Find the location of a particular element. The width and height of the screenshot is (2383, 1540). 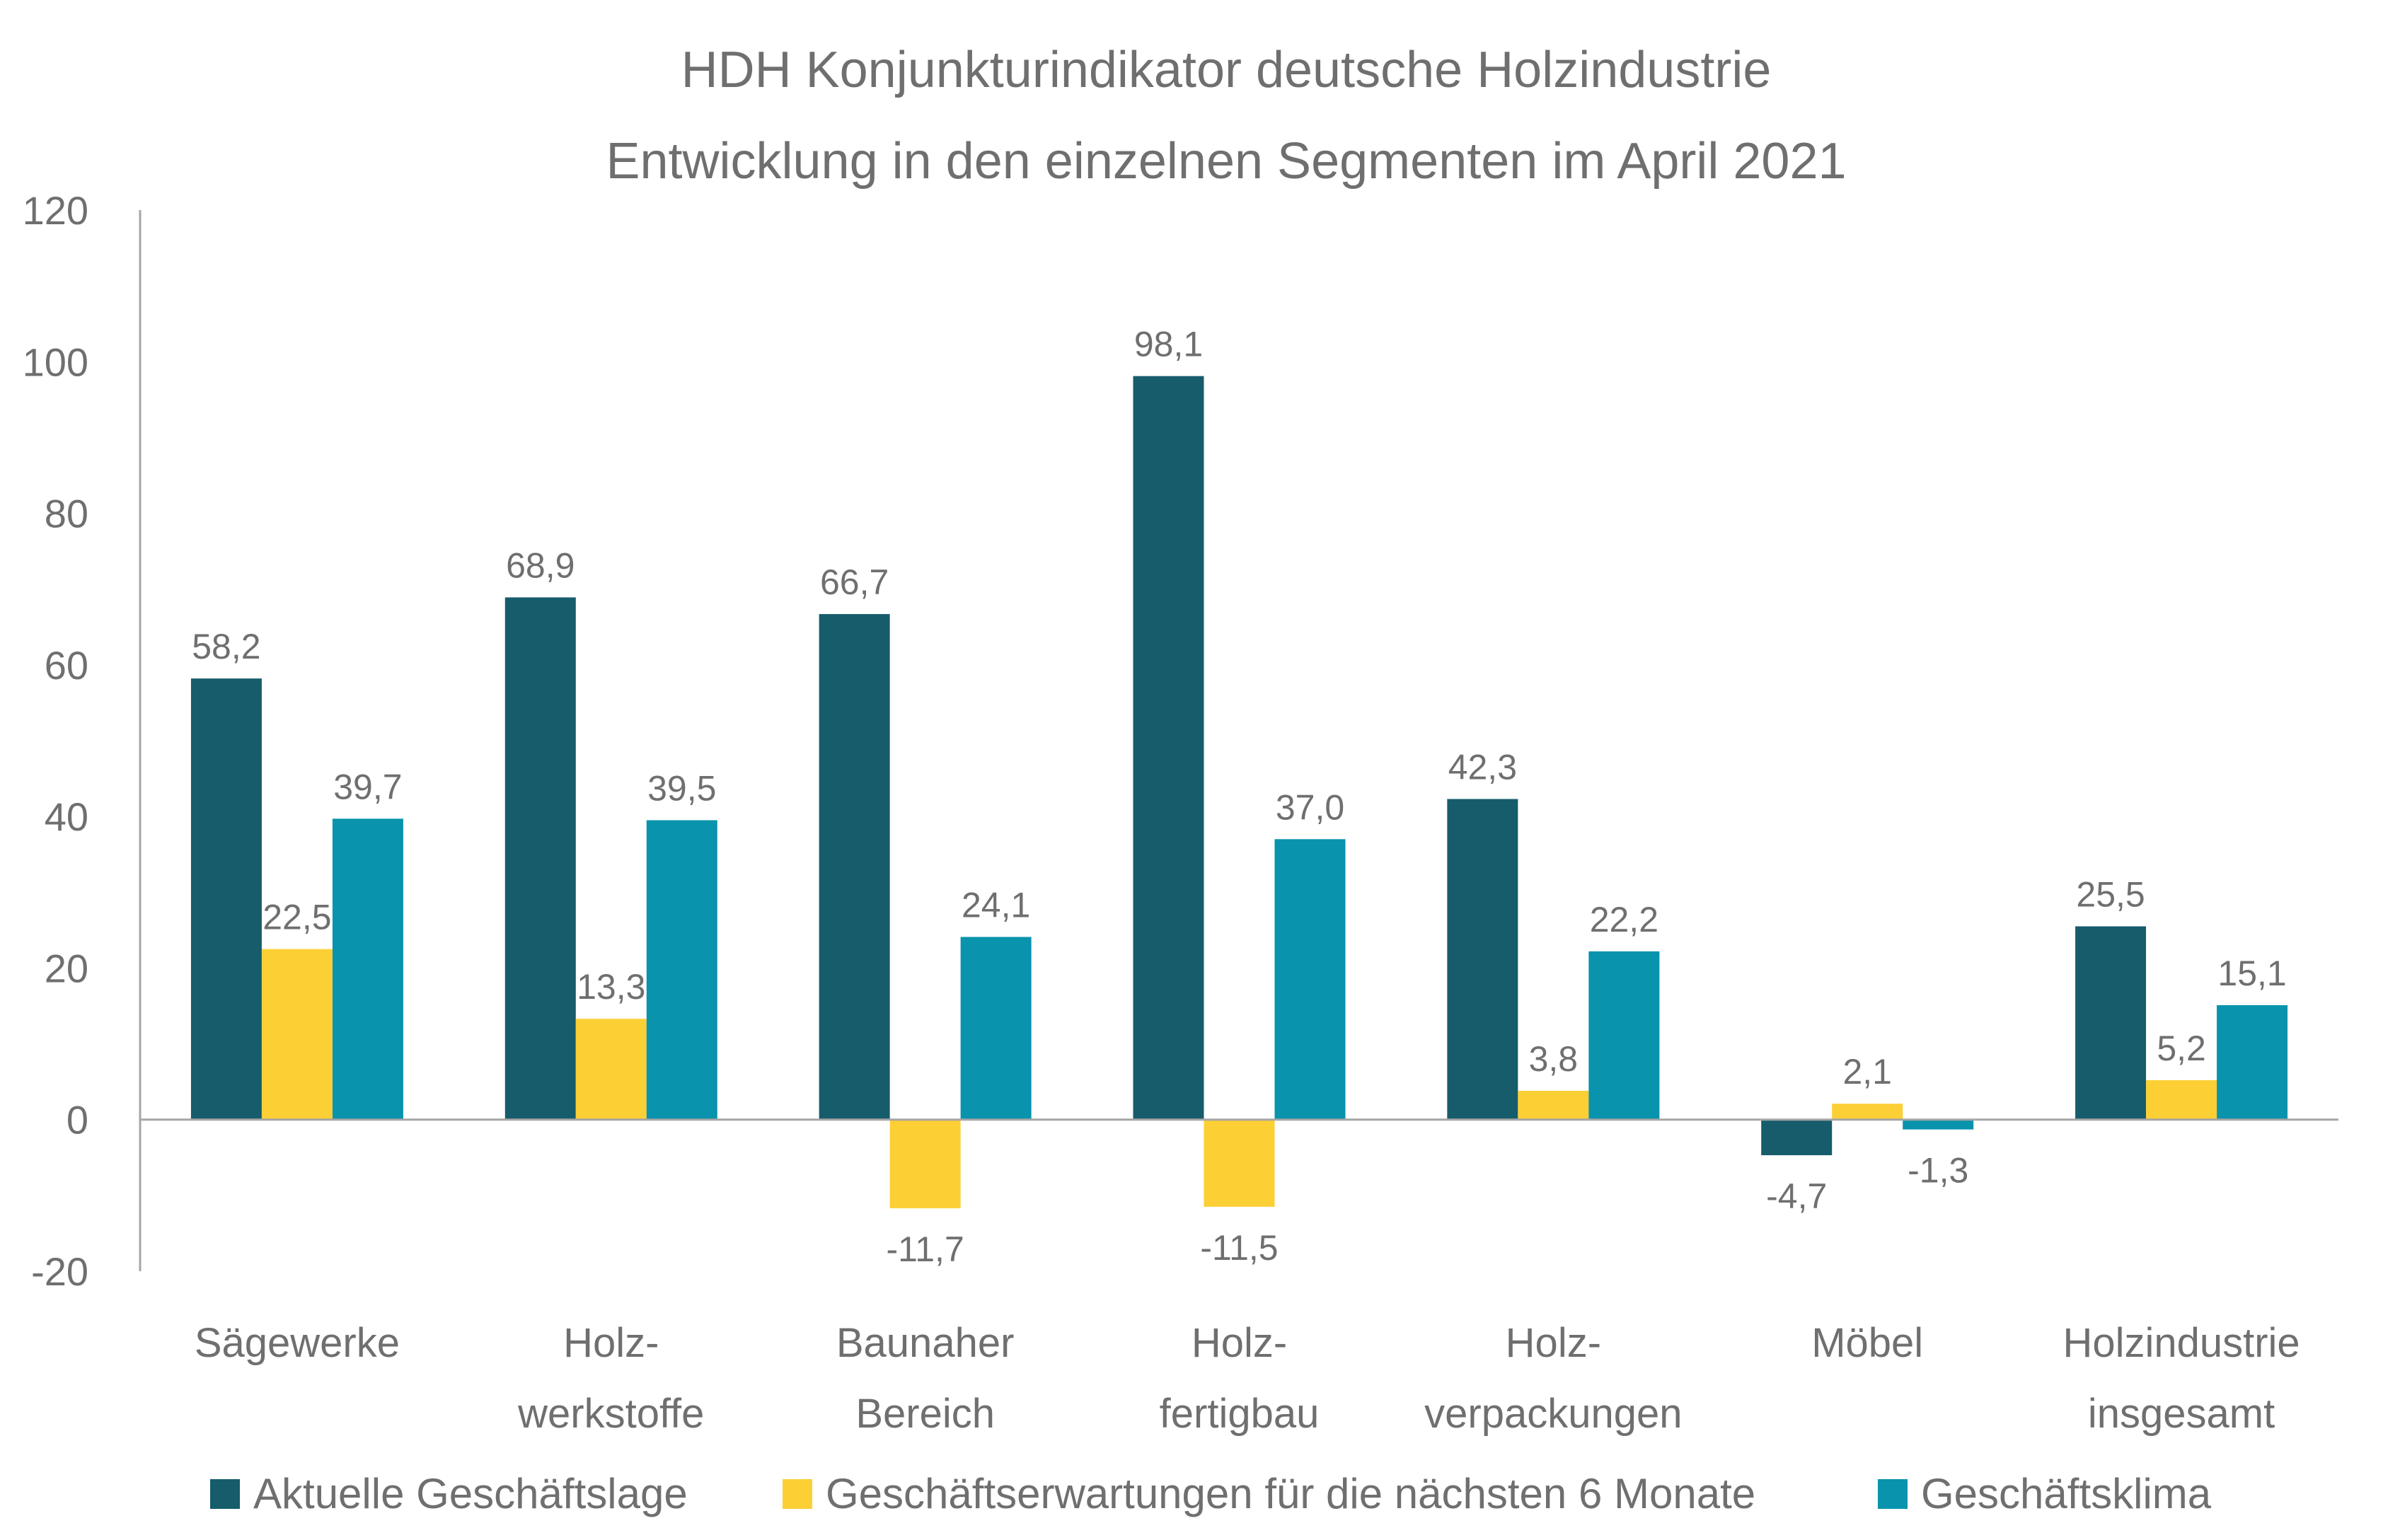

data-label: 66,7 is located at coordinates (854, 582).